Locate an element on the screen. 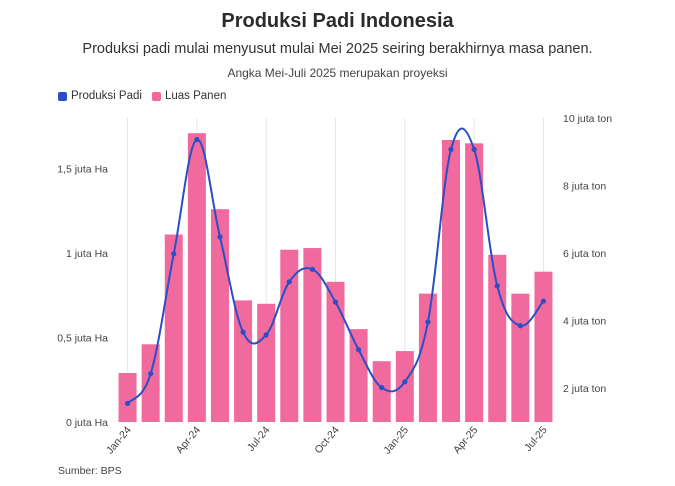 Image resolution: width=675 pixels, height=486 pixels. y-axis-left: 0 juta Ha 0,5 juta Ha 1 juta Ha 1,5 juta Ha is located at coordinates (82, 296).